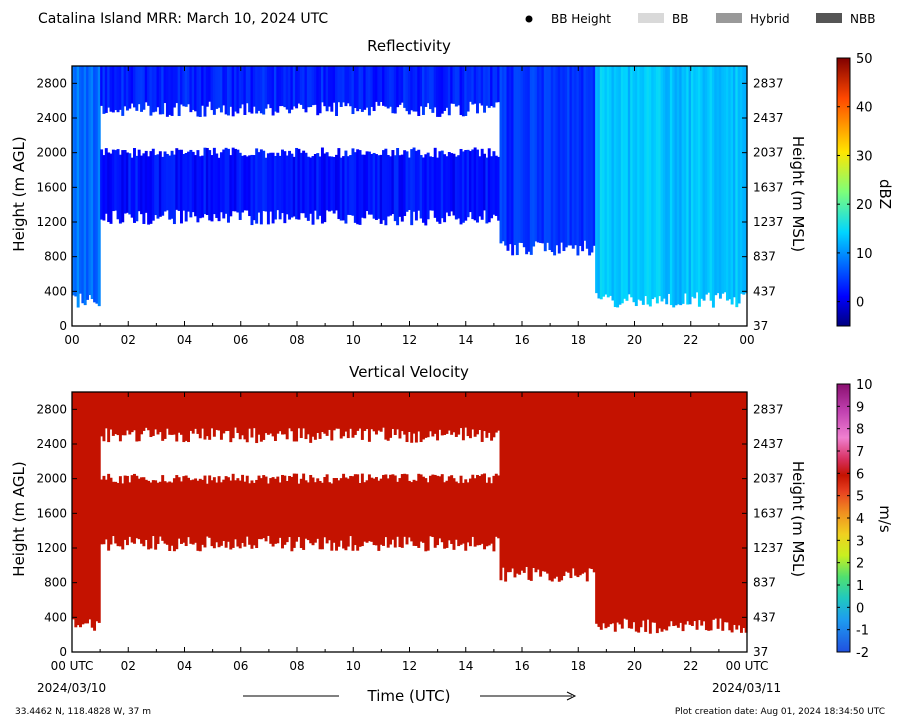  I want to click on x-tick-label: 02, so click(128, 340).